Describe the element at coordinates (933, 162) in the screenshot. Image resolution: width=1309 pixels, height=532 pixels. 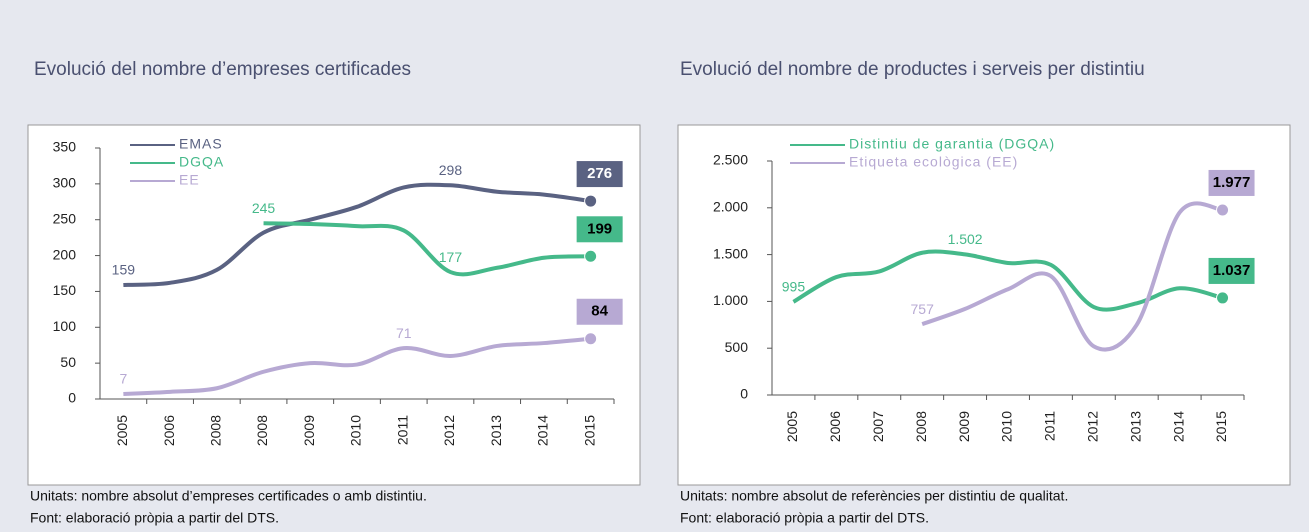
I see `legend-label: Etiqueta ecològica (EE)` at that location.